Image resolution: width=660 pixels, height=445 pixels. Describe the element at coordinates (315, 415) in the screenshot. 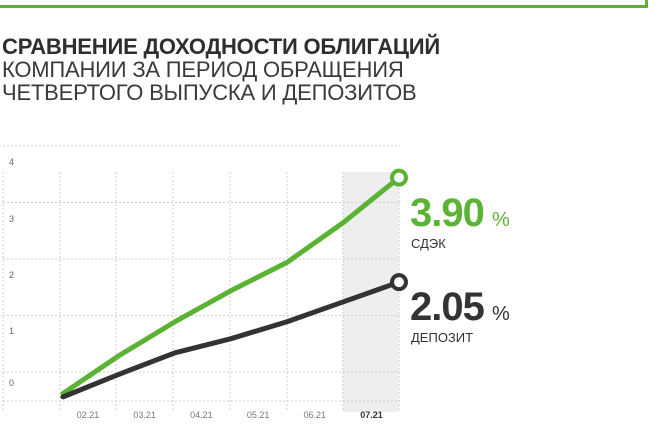

I see `x-tick-label: 06.21` at that location.